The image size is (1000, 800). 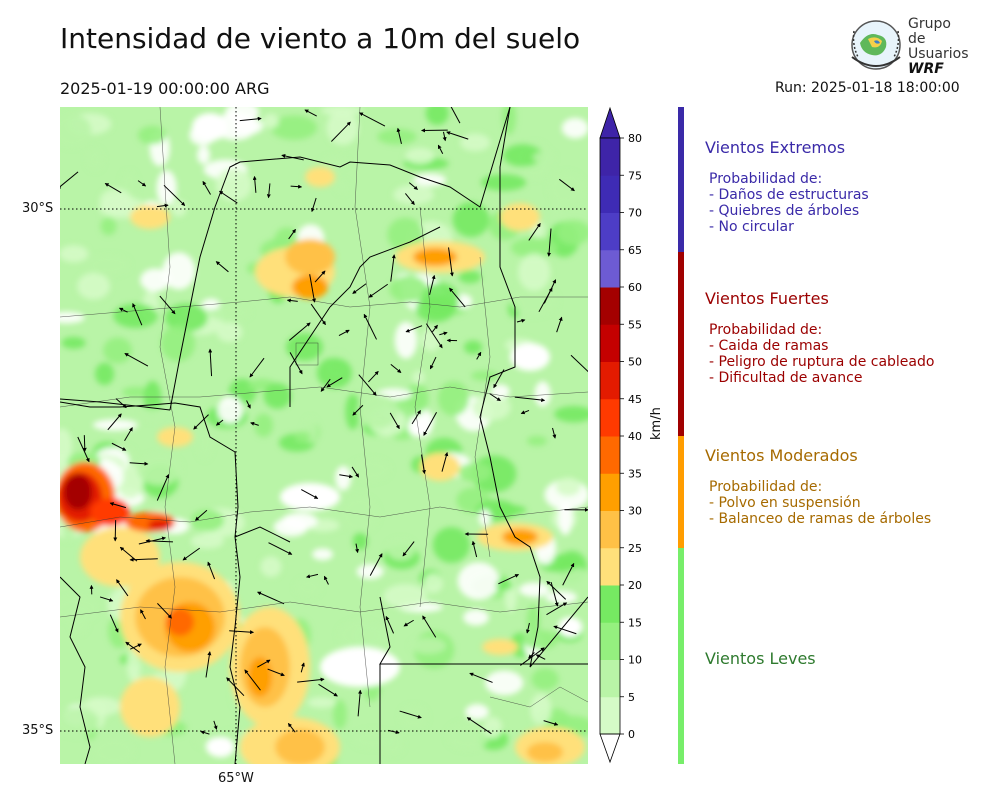 I want to click on legend-bar-leves, so click(x=681, y=656).